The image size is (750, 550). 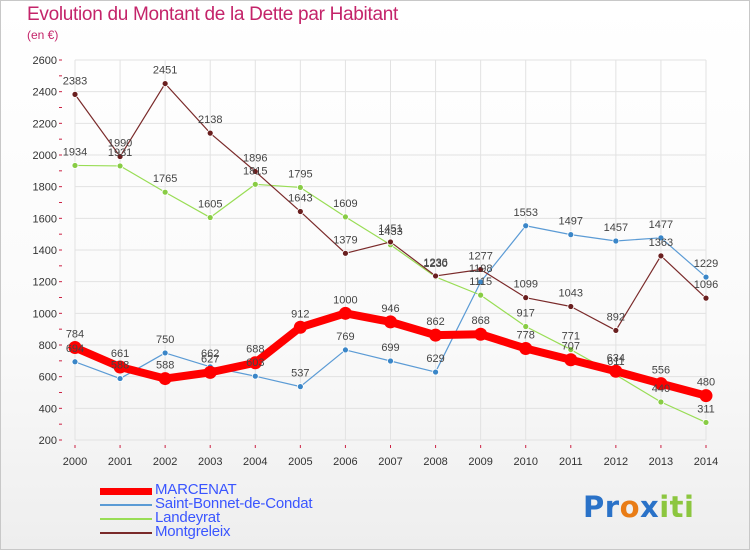 I want to click on data-label-landeyrat: 771, so click(x=571, y=337).